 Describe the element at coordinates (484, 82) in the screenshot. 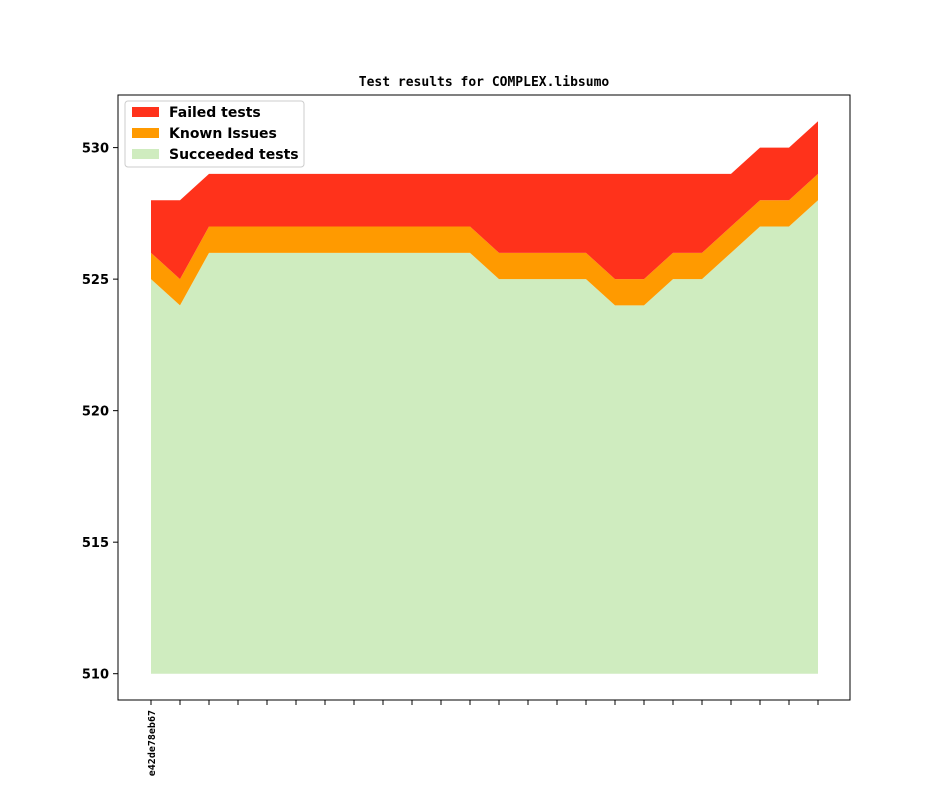

I see `chart-title: Test results for COMPLEX.libsumo` at that location.